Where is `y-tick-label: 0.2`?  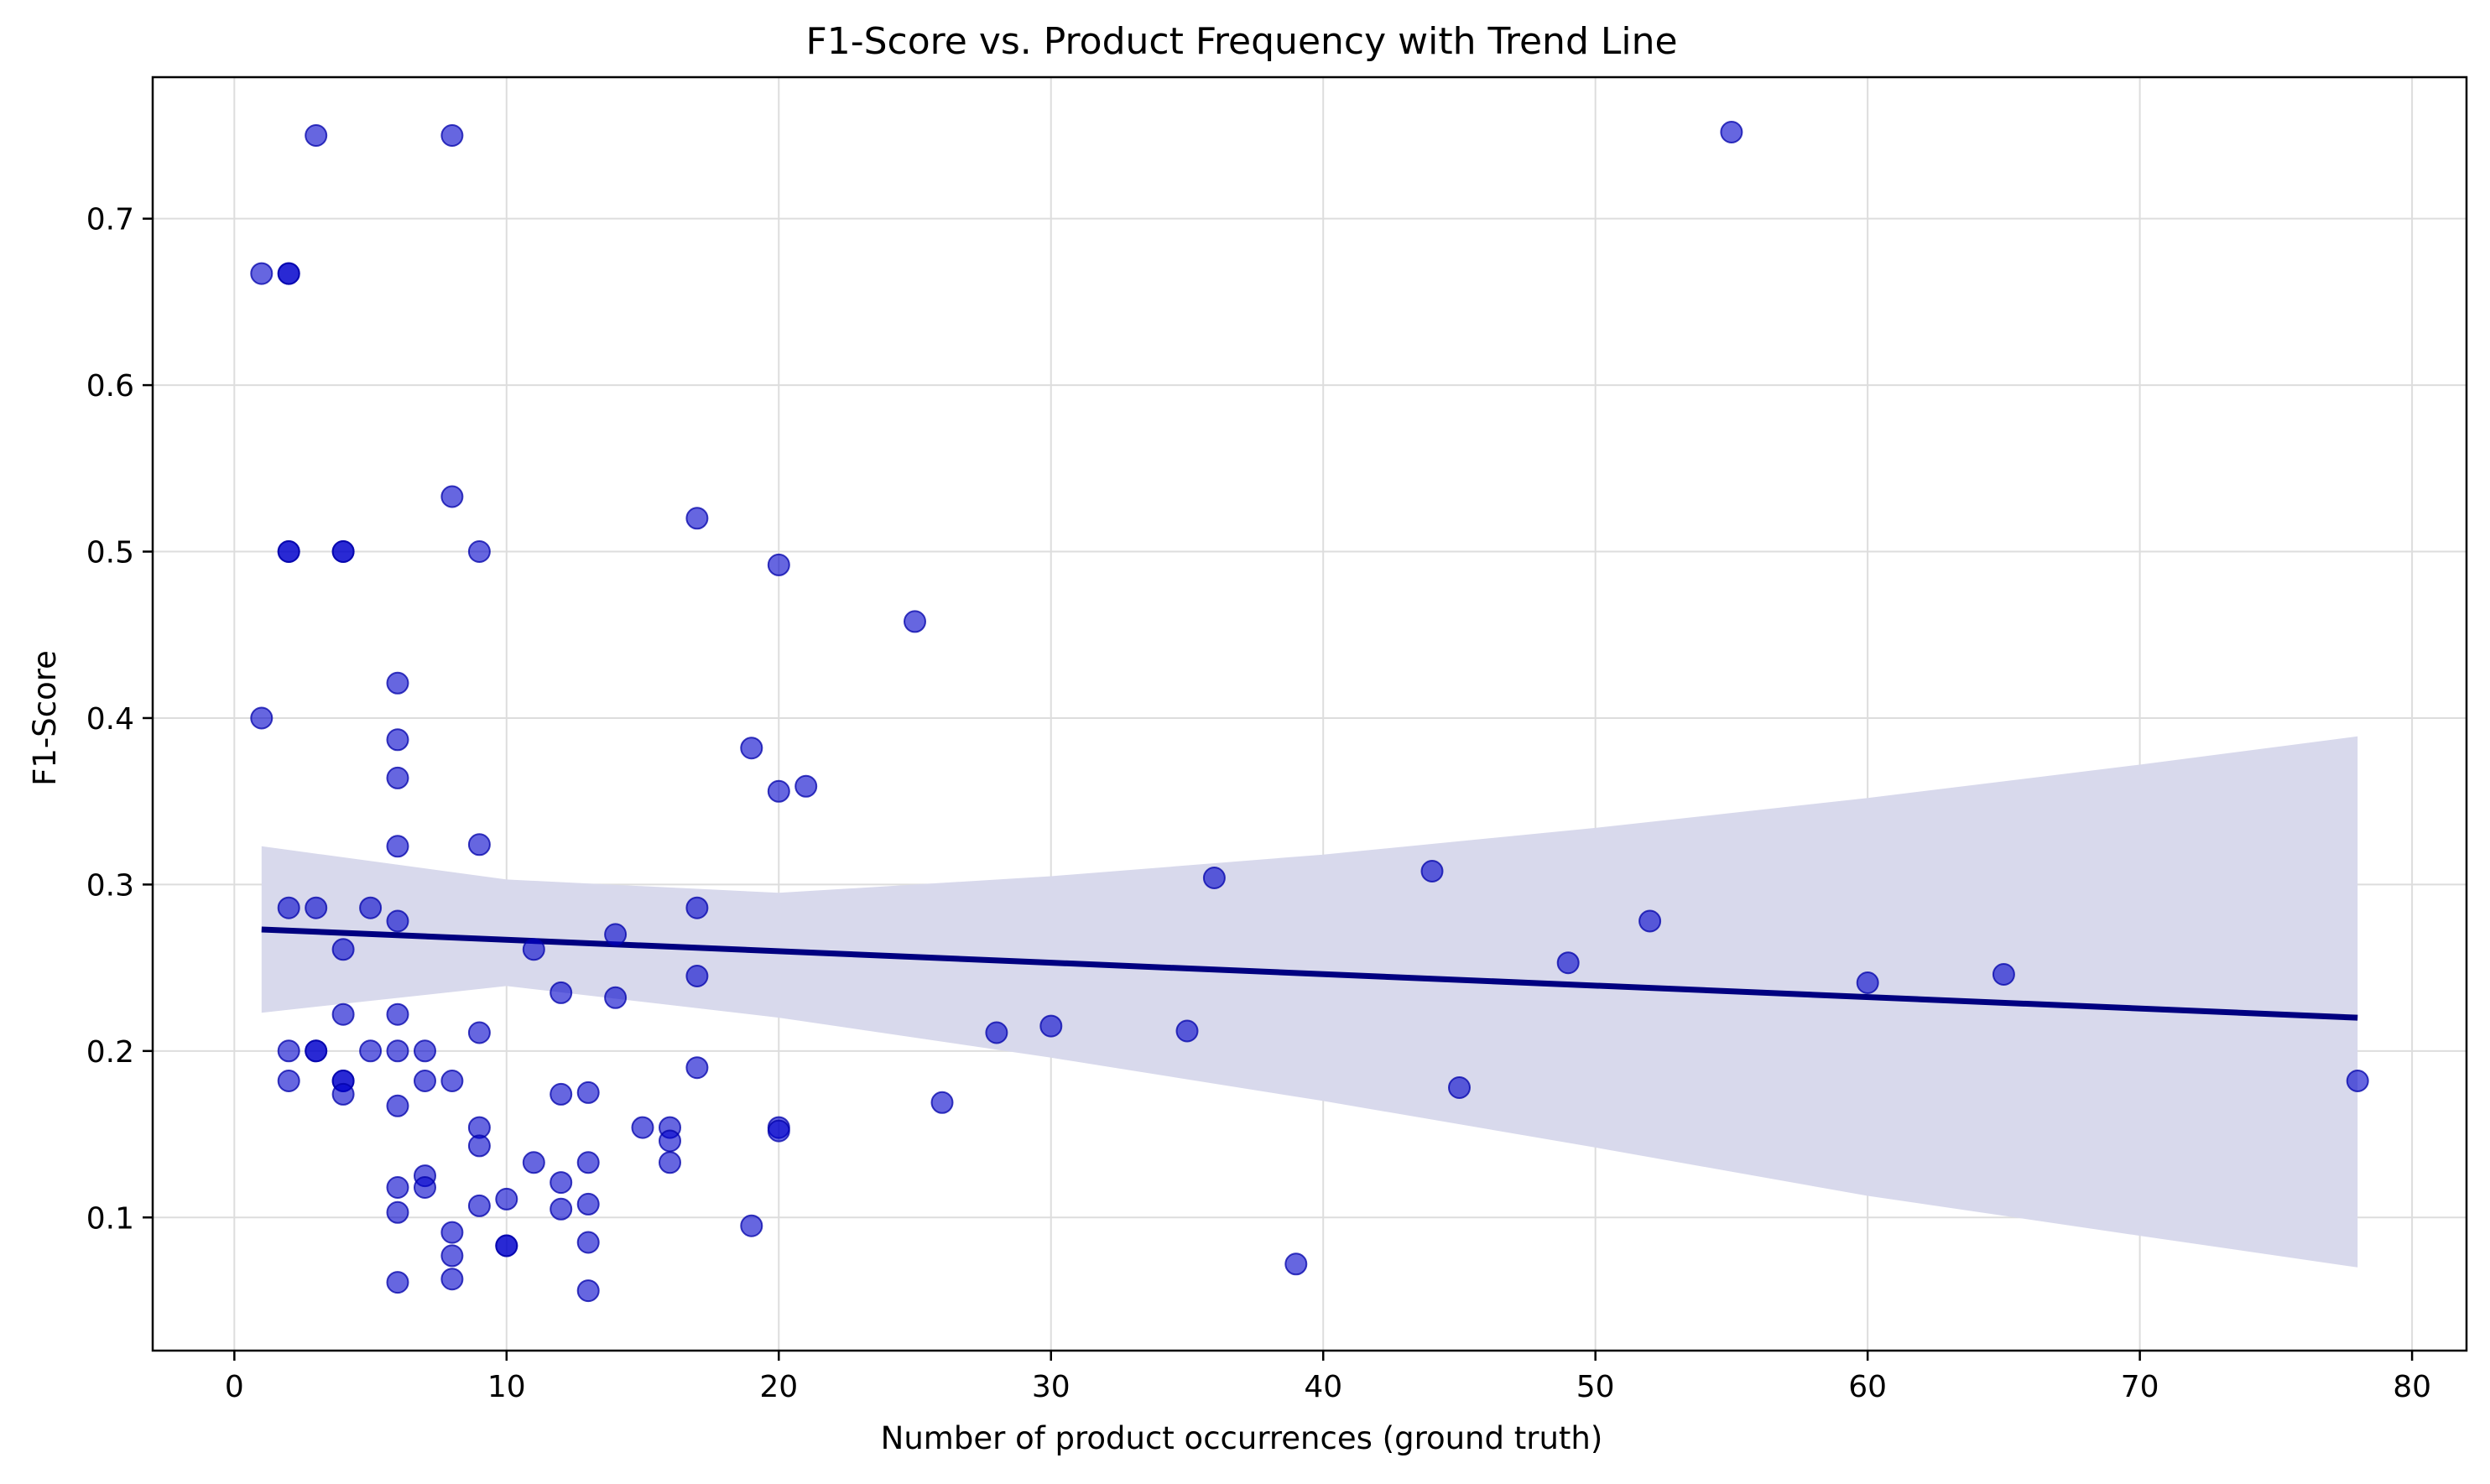
y-tick-label: 0.2 is located at coordinates (110, 1052).